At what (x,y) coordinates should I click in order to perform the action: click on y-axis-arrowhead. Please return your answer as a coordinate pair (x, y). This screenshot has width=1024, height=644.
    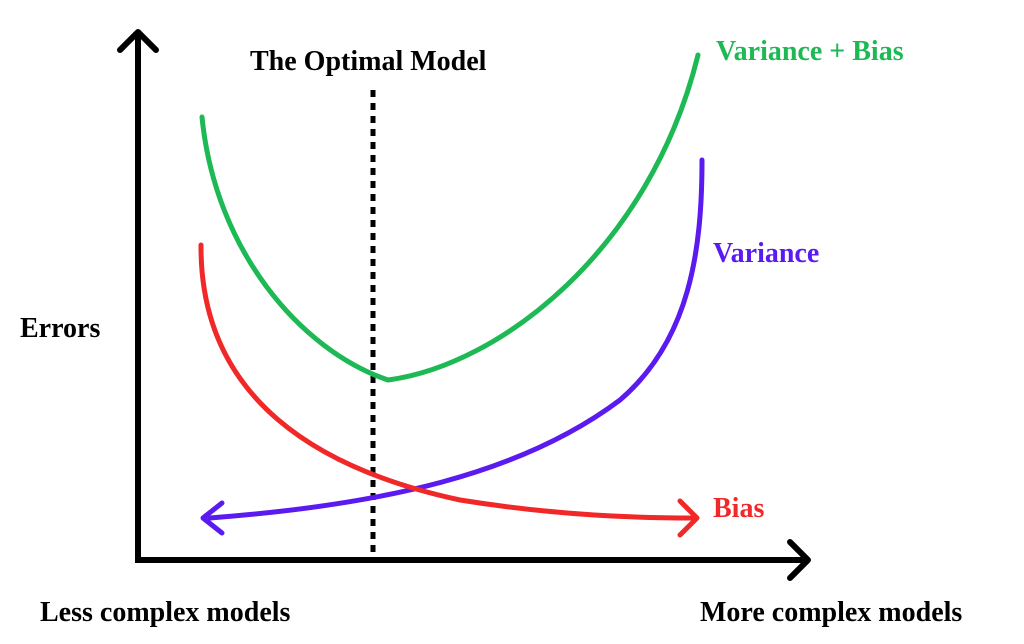
    Looking at the image, I should click on (138, 41).